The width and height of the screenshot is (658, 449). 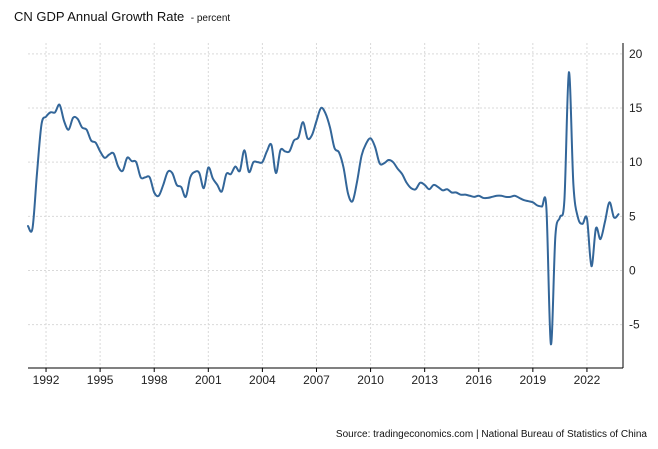 What do you see at coordinates (154, 380) in the screenshot?
I see `x-tick-label: 1998` at bounding box center [154, 380].